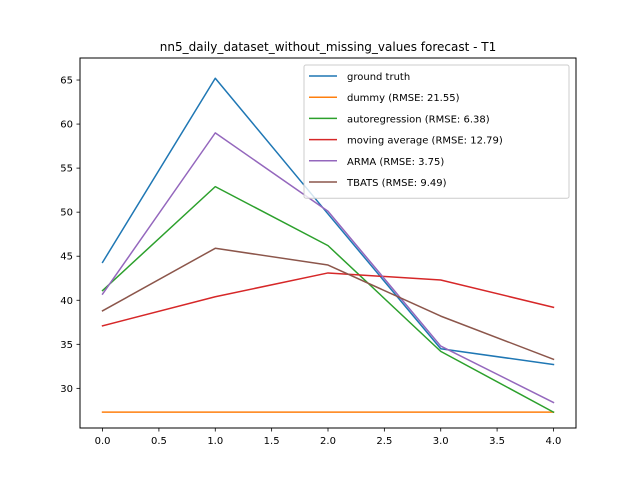 Image resolution: width=640 pixels, height=480 pixels. Describe the element at coordinates (396, 183) in the screenshot. I see `legend-label-5: TBATS (RMSE: 9.49)` at that location.